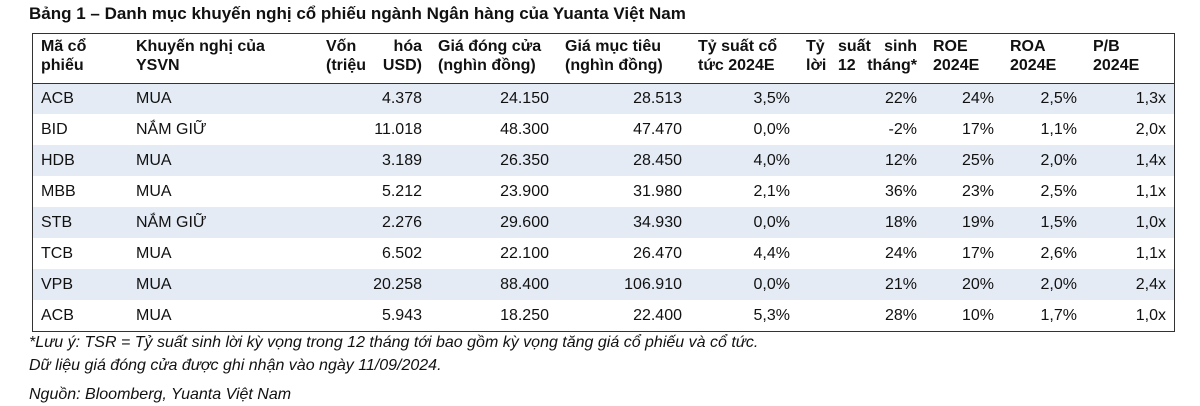 The image size is (1200, 406). Describe the element at coordinates (900, 315) in the screenshot. I see `cell-total-return: 28%` at that location.